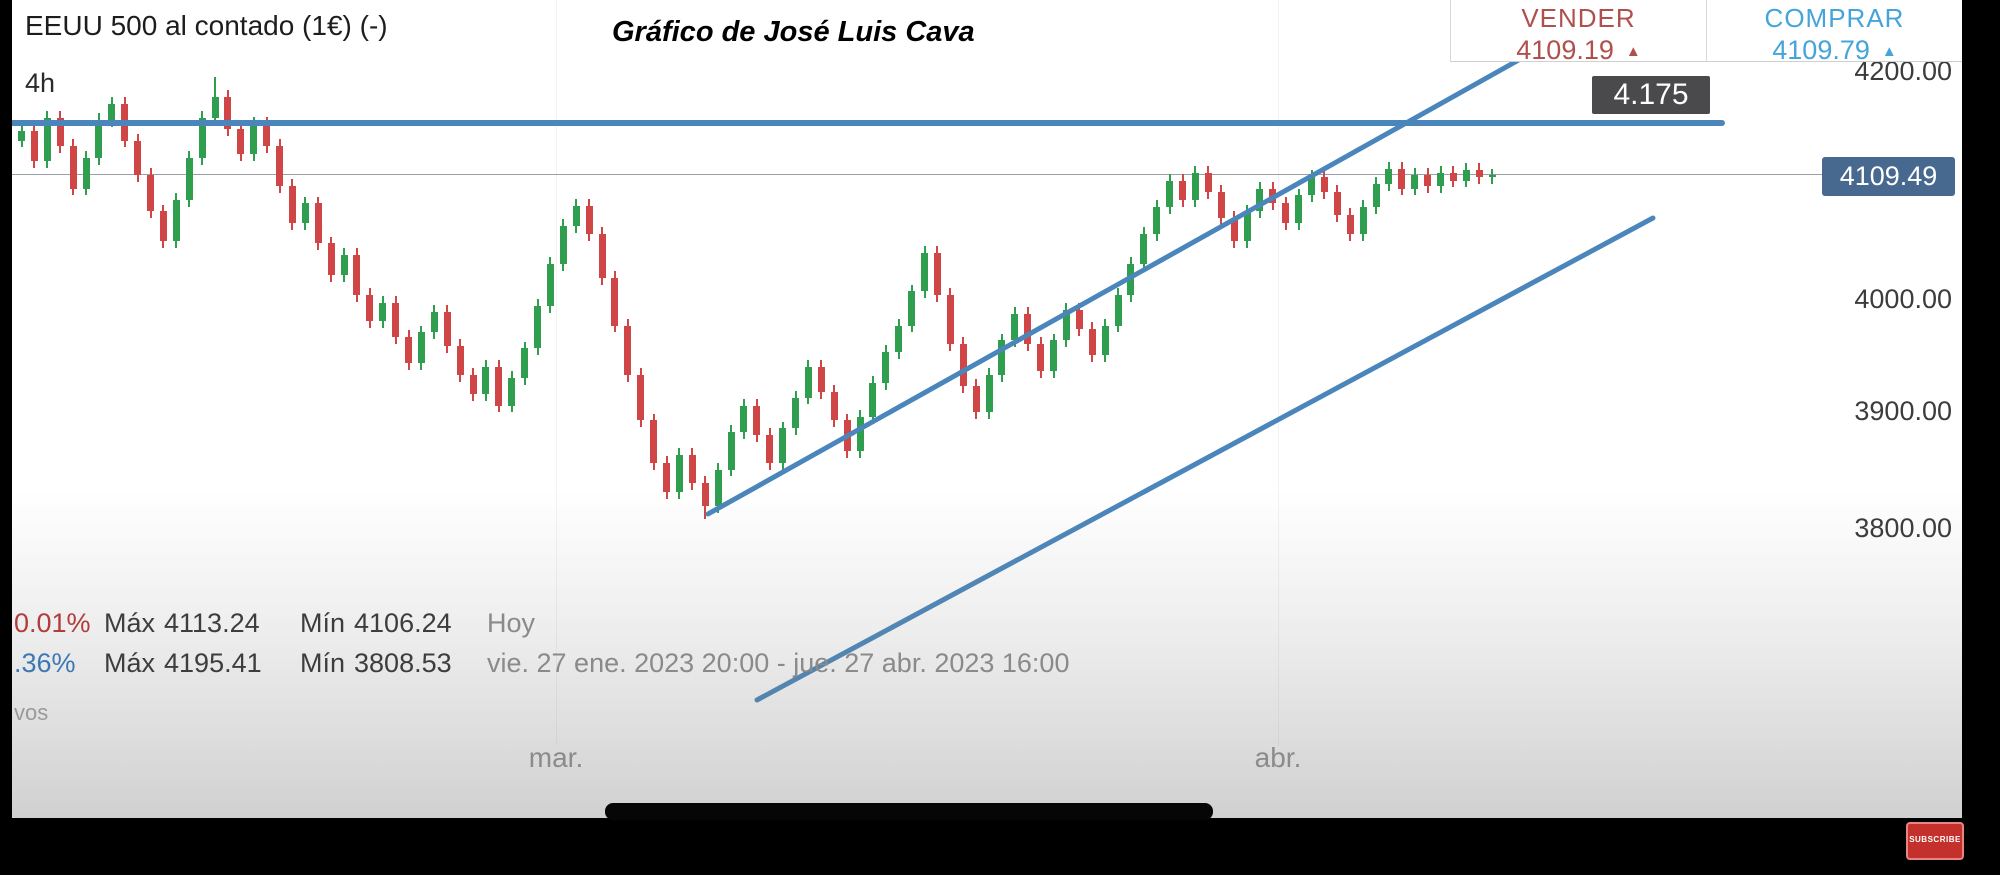 This screenshot has height=875, width=2000. Describe the element at coordinates (31, 712) in the screenshot. I see `cutoff-text: vos` at that location.